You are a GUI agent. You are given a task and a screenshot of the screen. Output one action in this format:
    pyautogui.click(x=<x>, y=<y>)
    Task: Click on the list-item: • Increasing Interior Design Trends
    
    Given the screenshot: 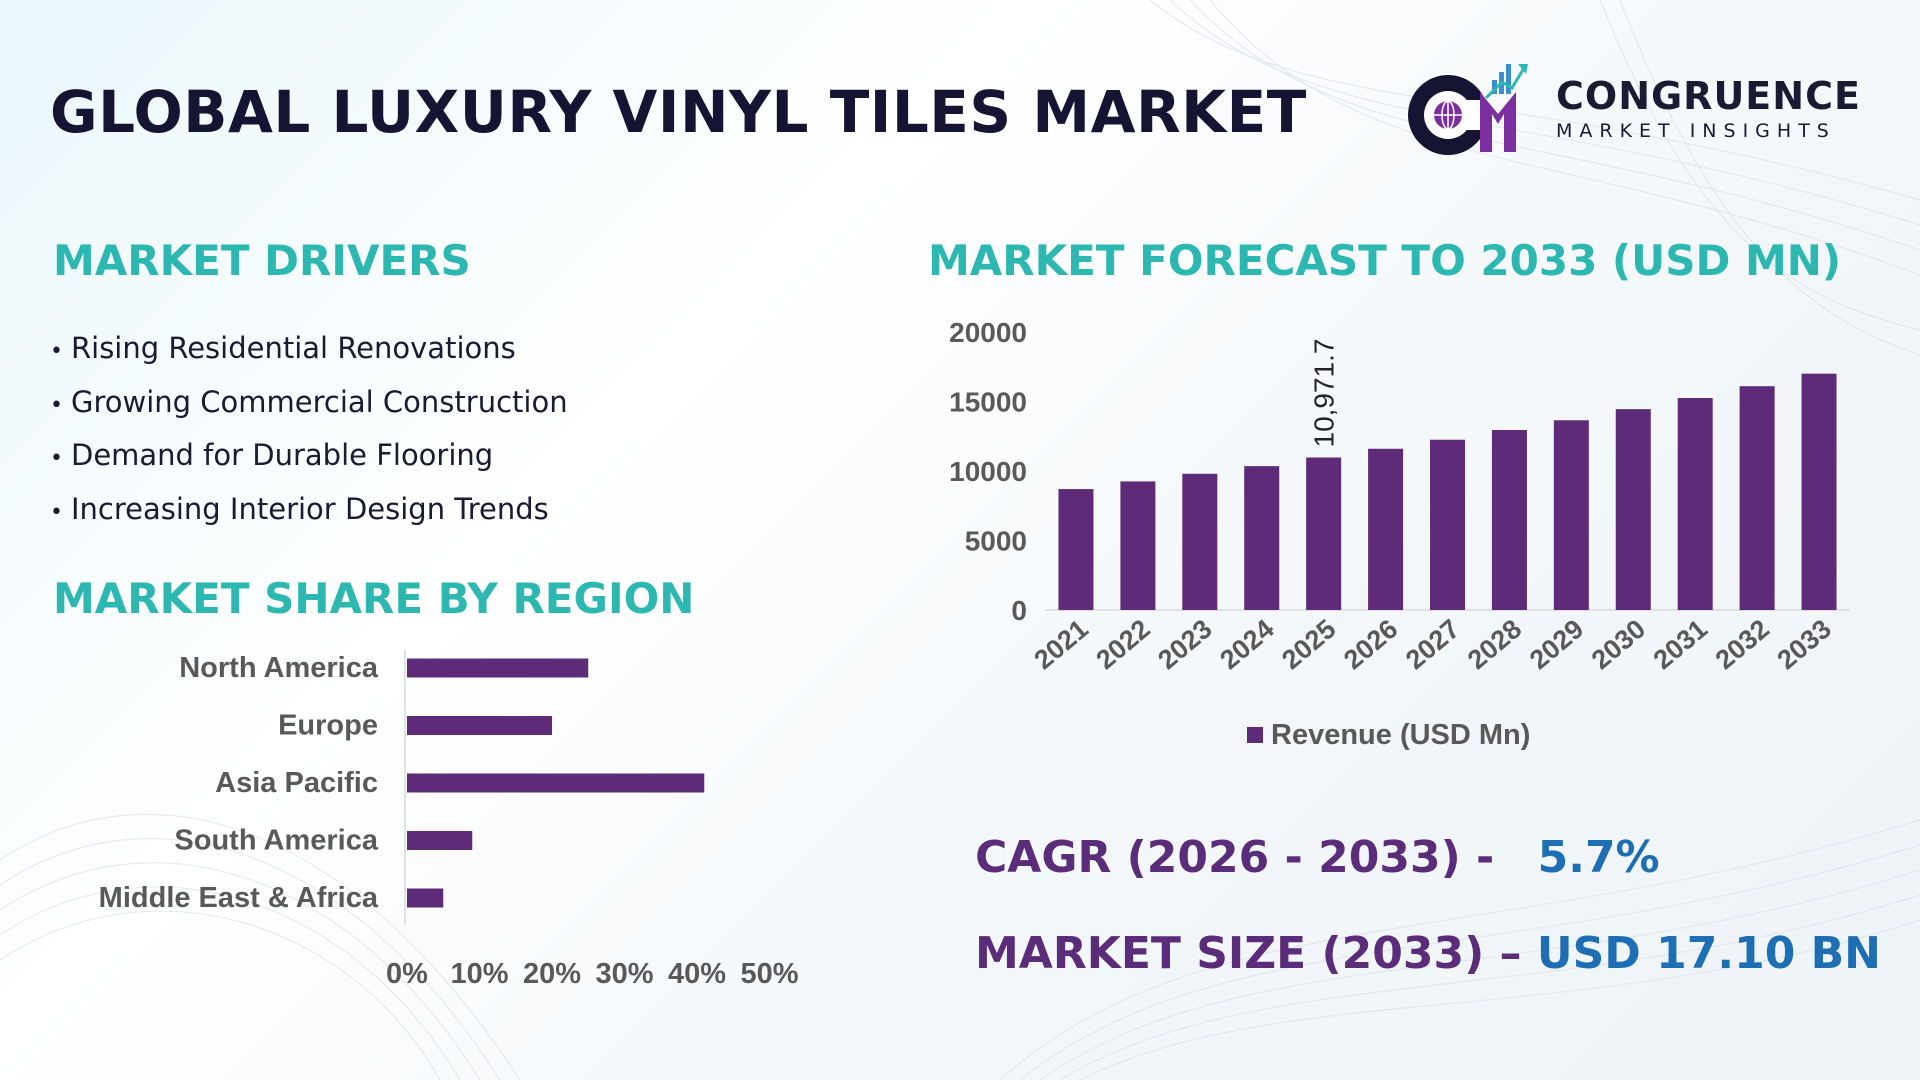 What is the action you would take?
    pyautogui.click(x=309, y=510)
    